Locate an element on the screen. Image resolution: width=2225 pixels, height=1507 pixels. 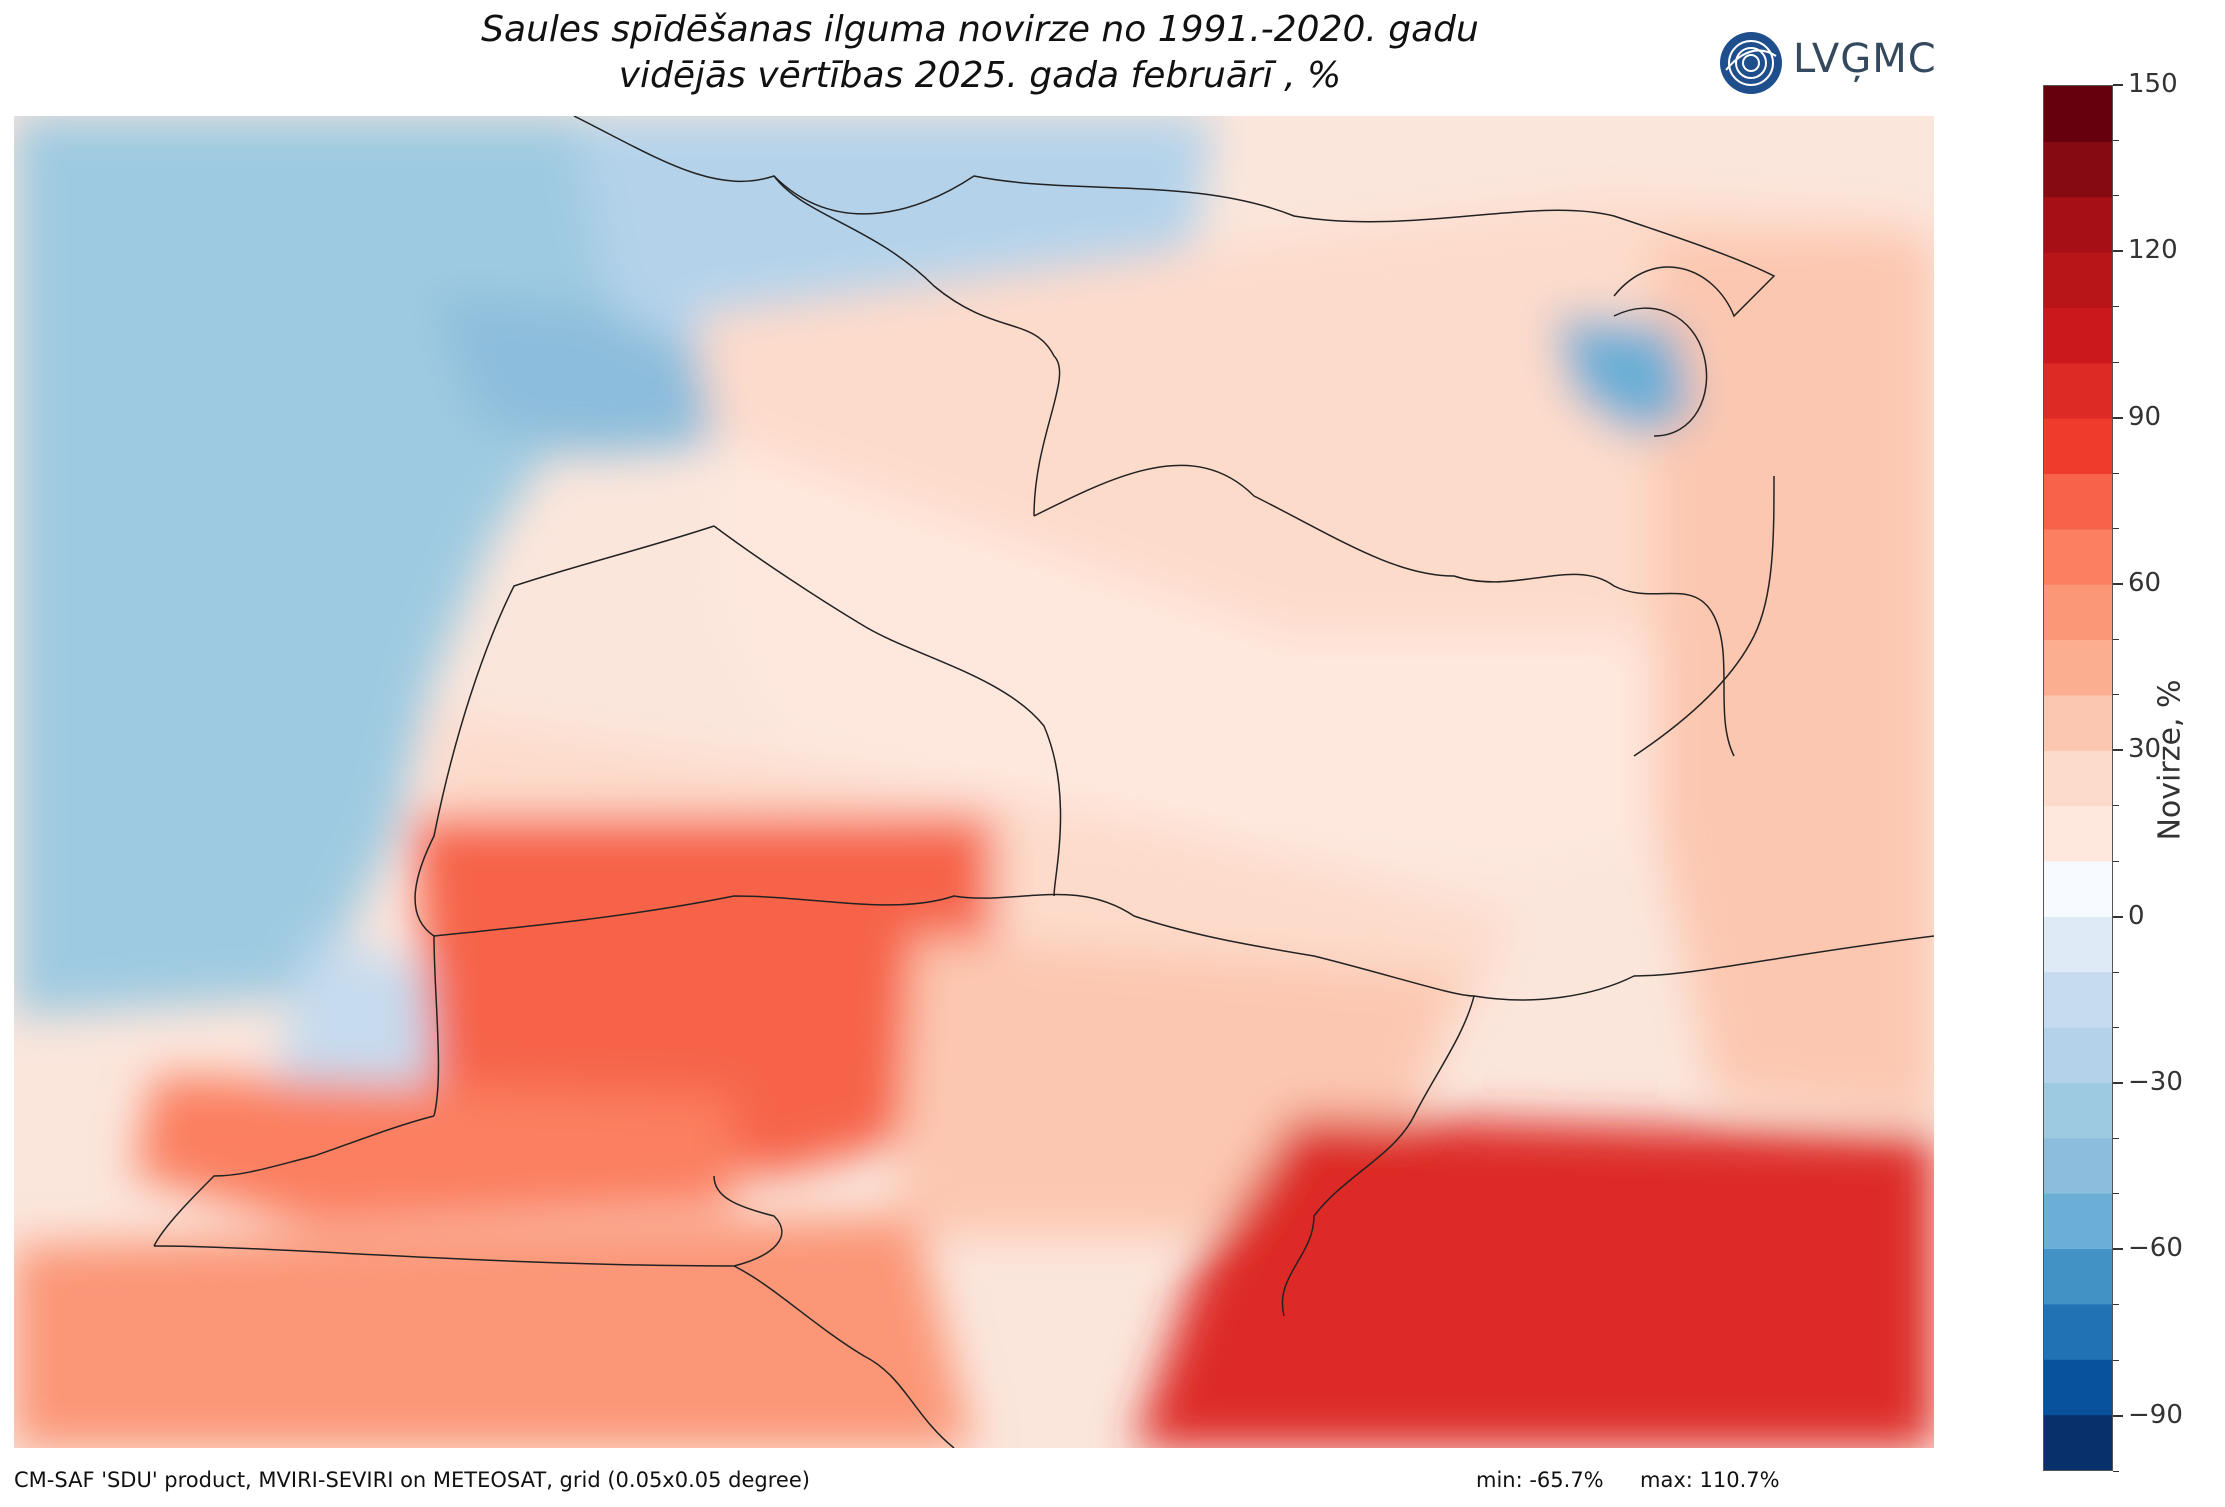
logo-text: LVĢMC is located at coordinates (1865, 59).